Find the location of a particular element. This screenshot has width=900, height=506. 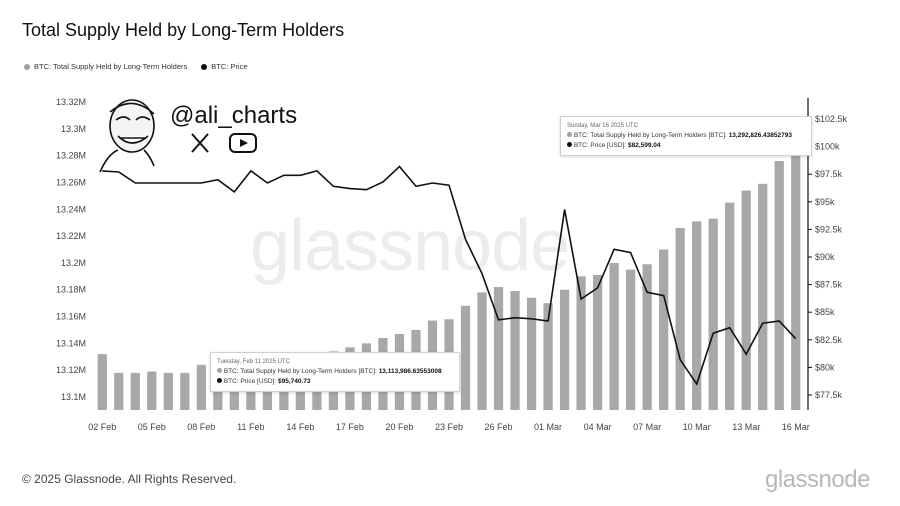

brand-handle: @ali_charts is located at coordinates (234, 115).